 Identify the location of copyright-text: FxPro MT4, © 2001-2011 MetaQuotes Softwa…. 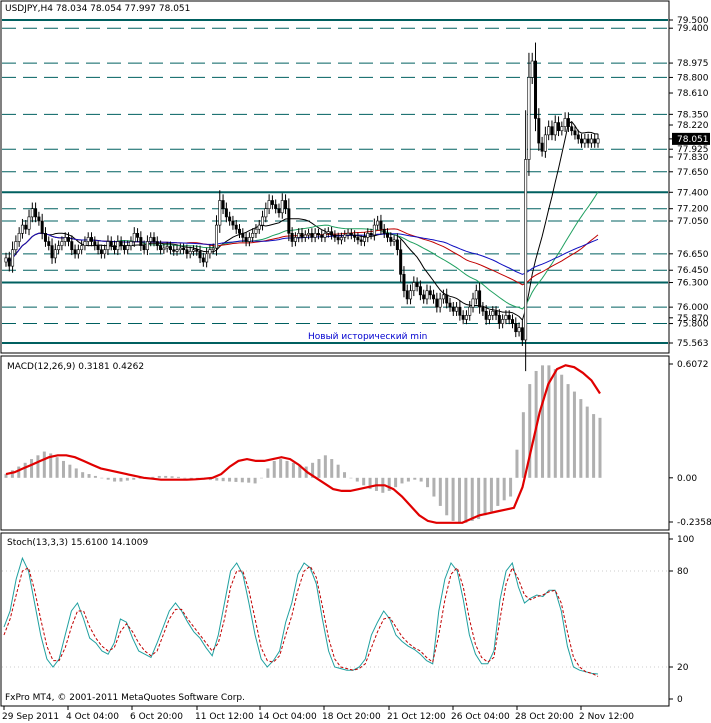
(125, 698).